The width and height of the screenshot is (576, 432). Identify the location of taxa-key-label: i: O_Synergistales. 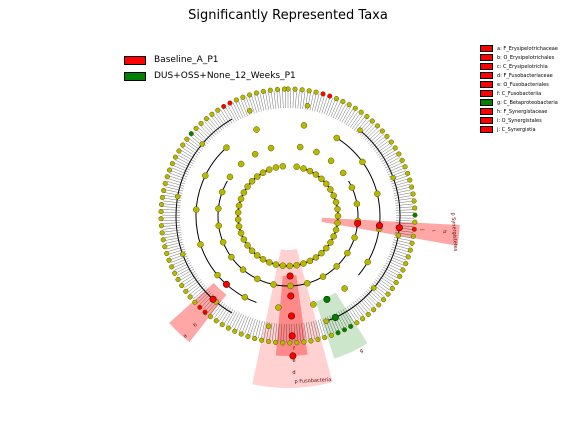
(519, 120).